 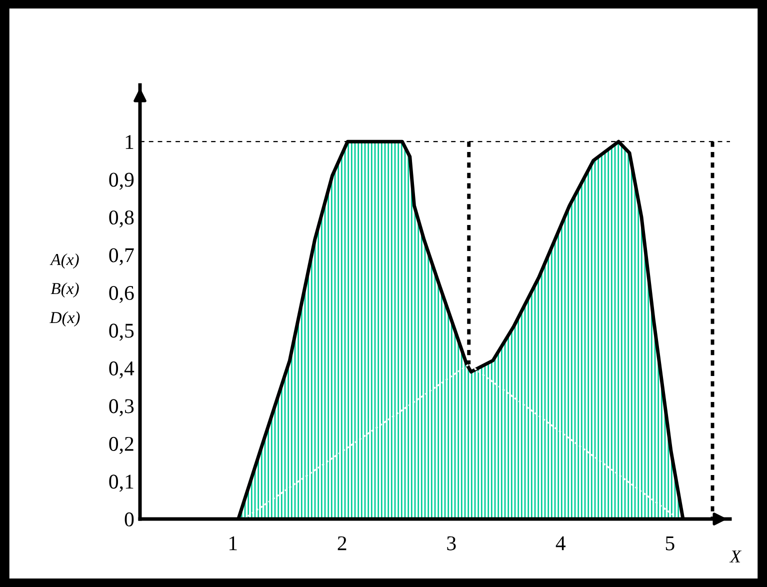 What do you see at coordinates (129, 519) in the screenshot?
I see `y-tick-label: 0` at bounding box center [129, 519].